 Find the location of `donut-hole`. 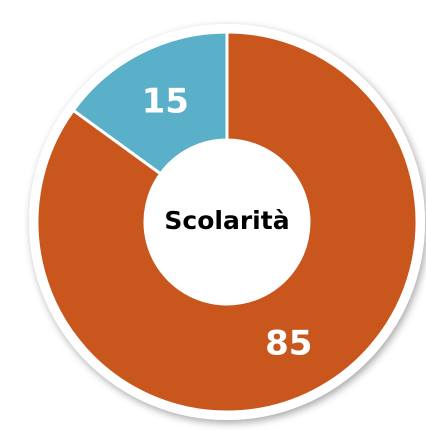

donut-hole is located at coordinates (227, 222).